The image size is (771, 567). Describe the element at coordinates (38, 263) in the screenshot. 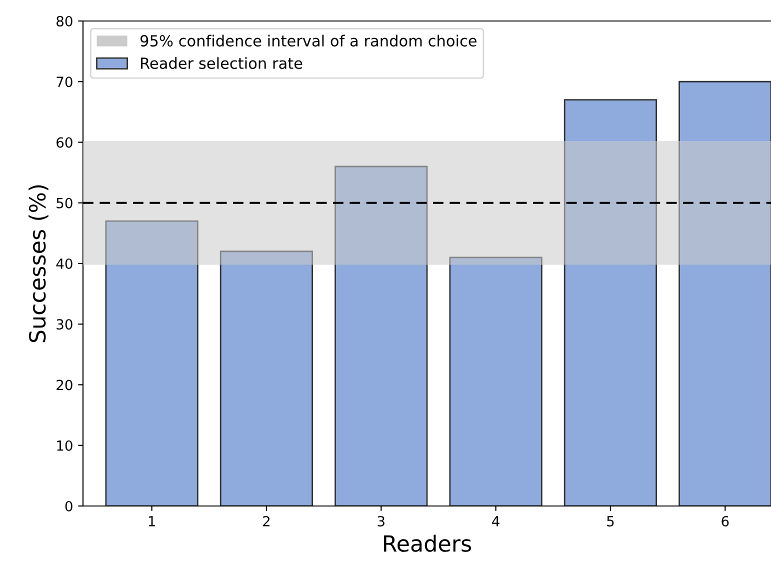

I see `y-axis-title: Successes (%)` at that location.